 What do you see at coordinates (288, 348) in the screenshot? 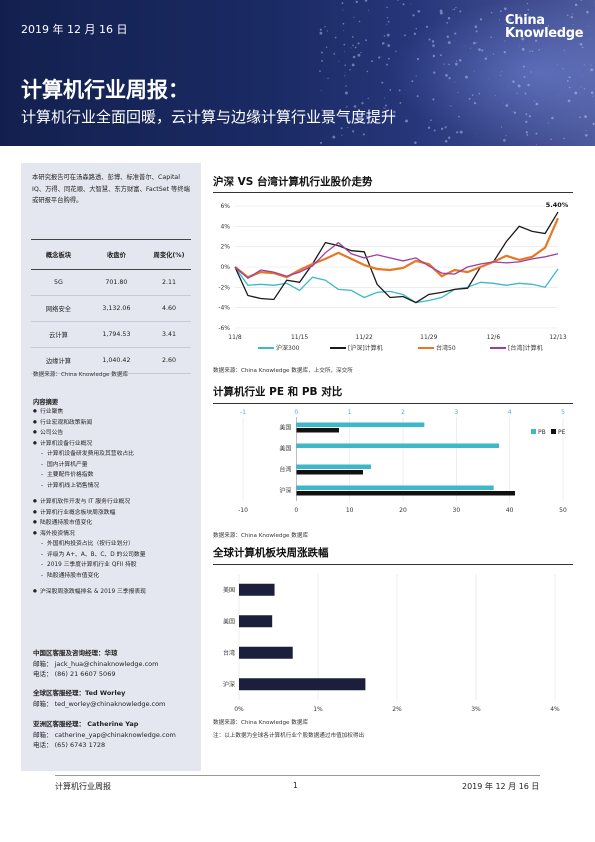
I see `legend-label: 沪深300` at bounding box center [288, 348].